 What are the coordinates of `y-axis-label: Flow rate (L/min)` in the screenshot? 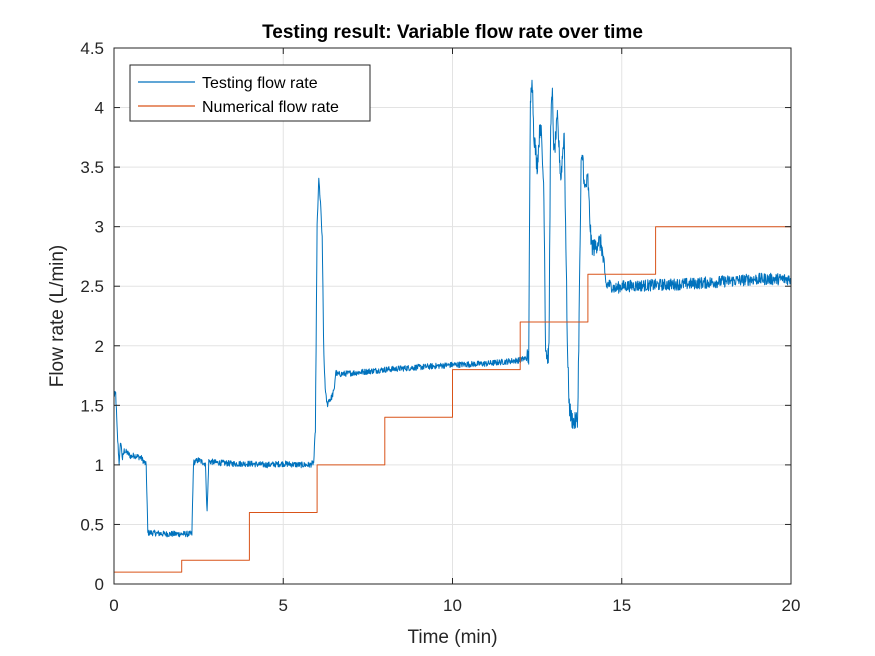 It's located at (57, 316).